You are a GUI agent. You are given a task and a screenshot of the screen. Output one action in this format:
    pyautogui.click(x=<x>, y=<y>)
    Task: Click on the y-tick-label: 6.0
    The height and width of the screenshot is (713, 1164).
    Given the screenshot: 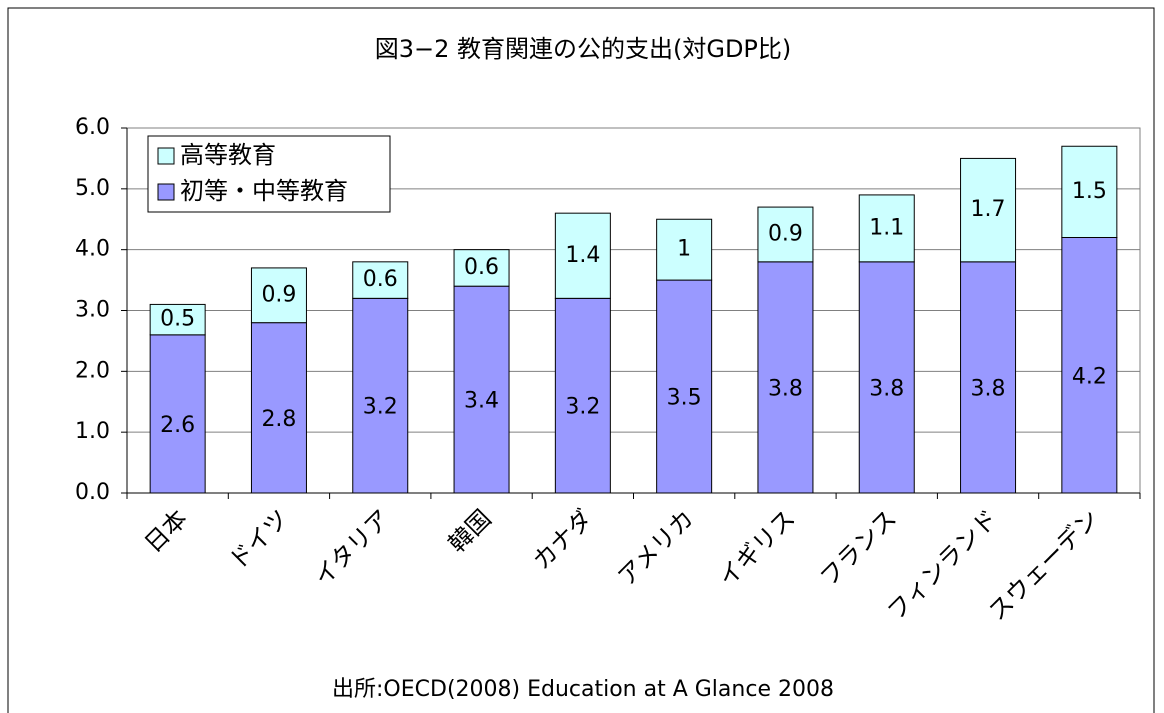 What is the action you would take?
    pyautogui.click(x=92, y=127)
    